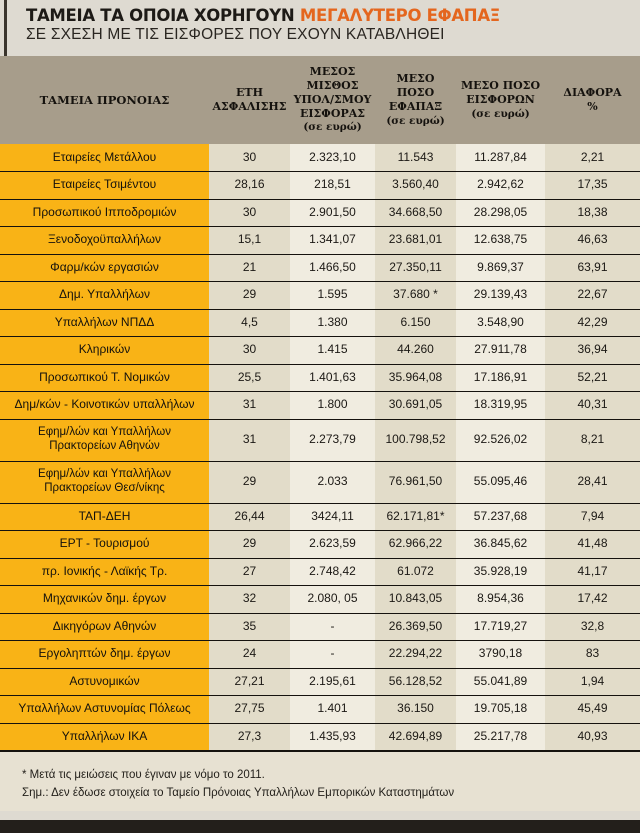 The height and width of the screenshot is (833, 640). What do you see at coordinates (592, 737) in the screenshot?
I see `cell-difference-percent: 40,93` at bounding box center [592, 737].